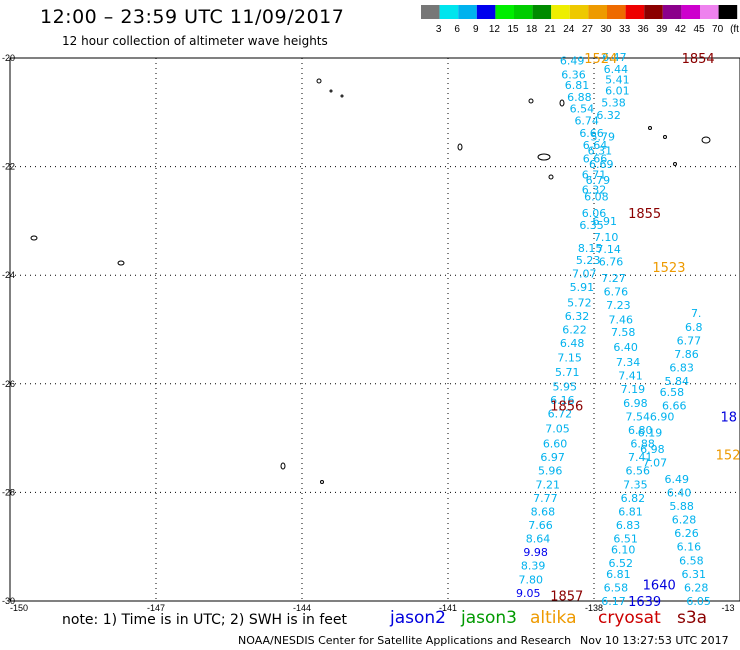  I want to click on swh-value: 6.80, so click(640, 430).